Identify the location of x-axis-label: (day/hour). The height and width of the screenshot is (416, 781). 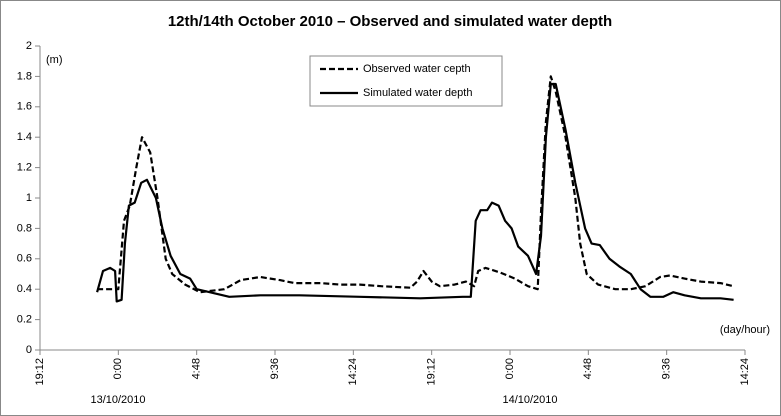
(745, 330).